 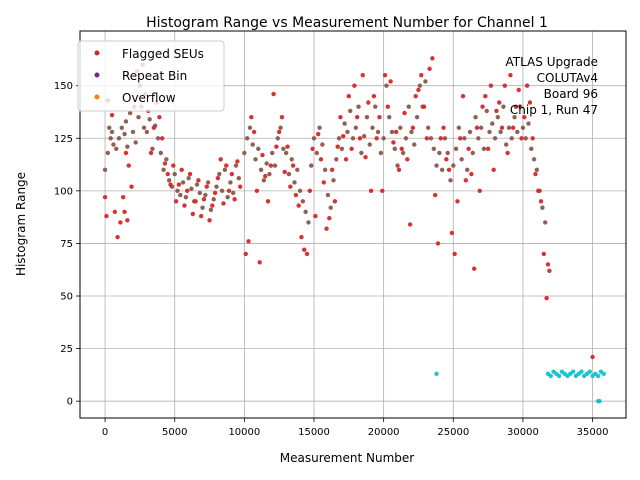 What do you see at coordinates (66, 244) in the screenshot?
I see `y-tick-label: 75` at bounding box center [66, 244].